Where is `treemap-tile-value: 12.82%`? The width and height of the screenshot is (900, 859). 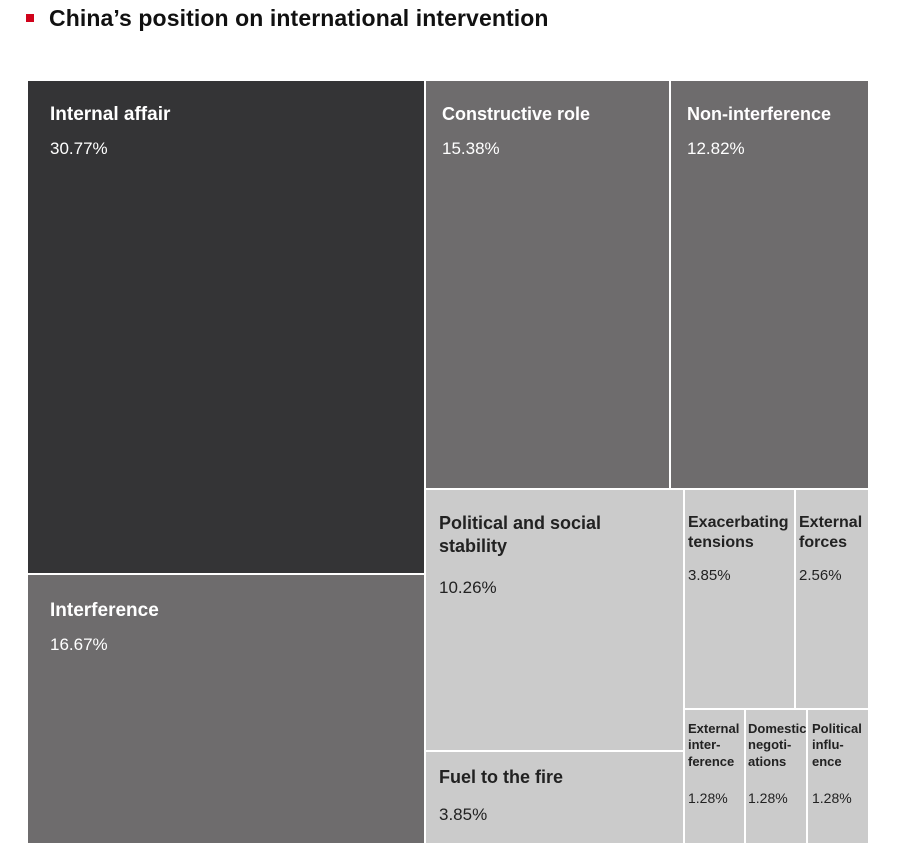 treemap-tile-value: 12.82% is located at coordinates (716, 148).